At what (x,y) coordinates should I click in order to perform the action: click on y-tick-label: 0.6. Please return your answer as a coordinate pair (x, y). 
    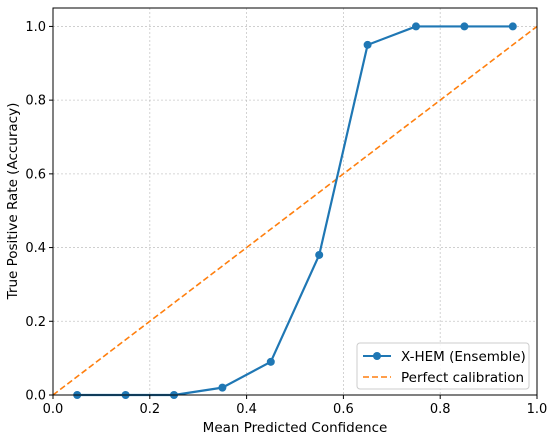
    Looking at the image, I should click on (35, 174).